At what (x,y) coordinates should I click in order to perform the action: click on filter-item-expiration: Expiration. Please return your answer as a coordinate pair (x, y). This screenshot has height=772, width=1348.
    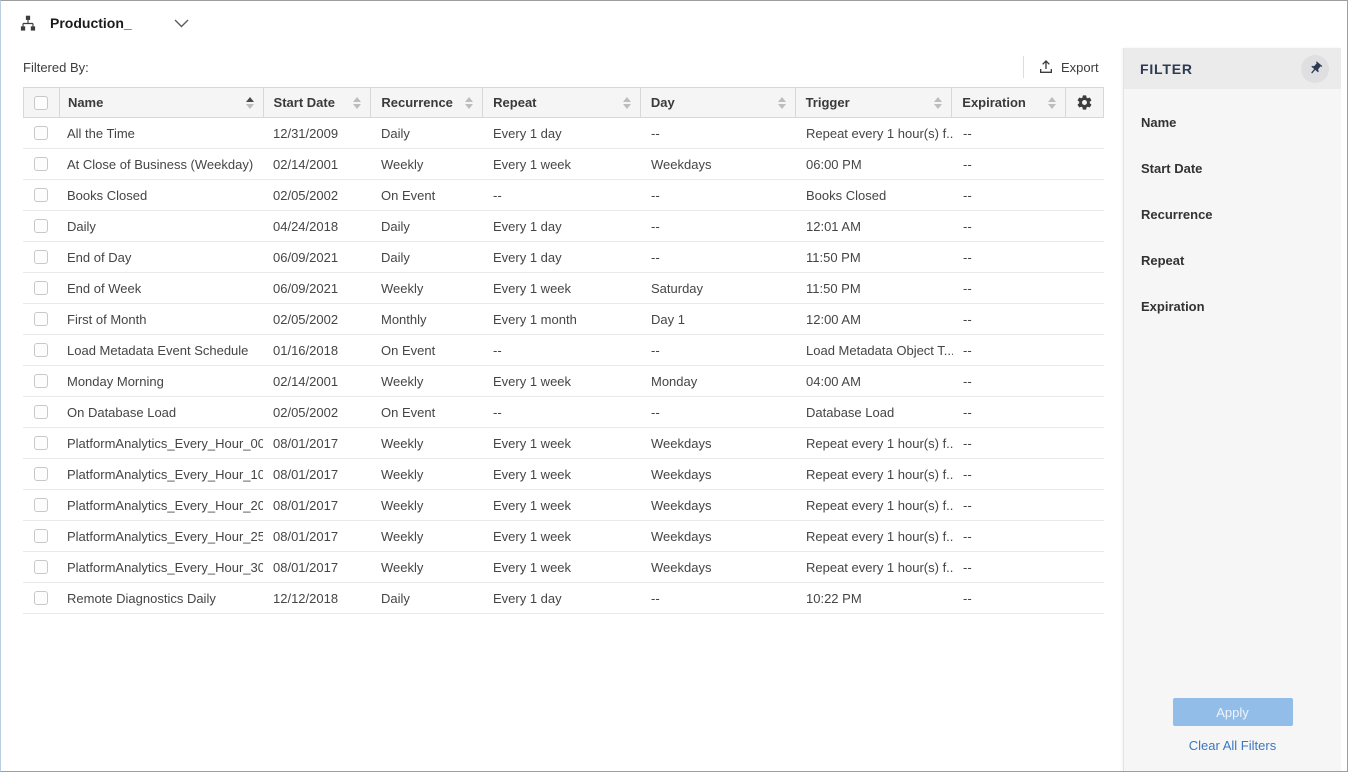
    Looking at the image, I should click on (1173, 306).